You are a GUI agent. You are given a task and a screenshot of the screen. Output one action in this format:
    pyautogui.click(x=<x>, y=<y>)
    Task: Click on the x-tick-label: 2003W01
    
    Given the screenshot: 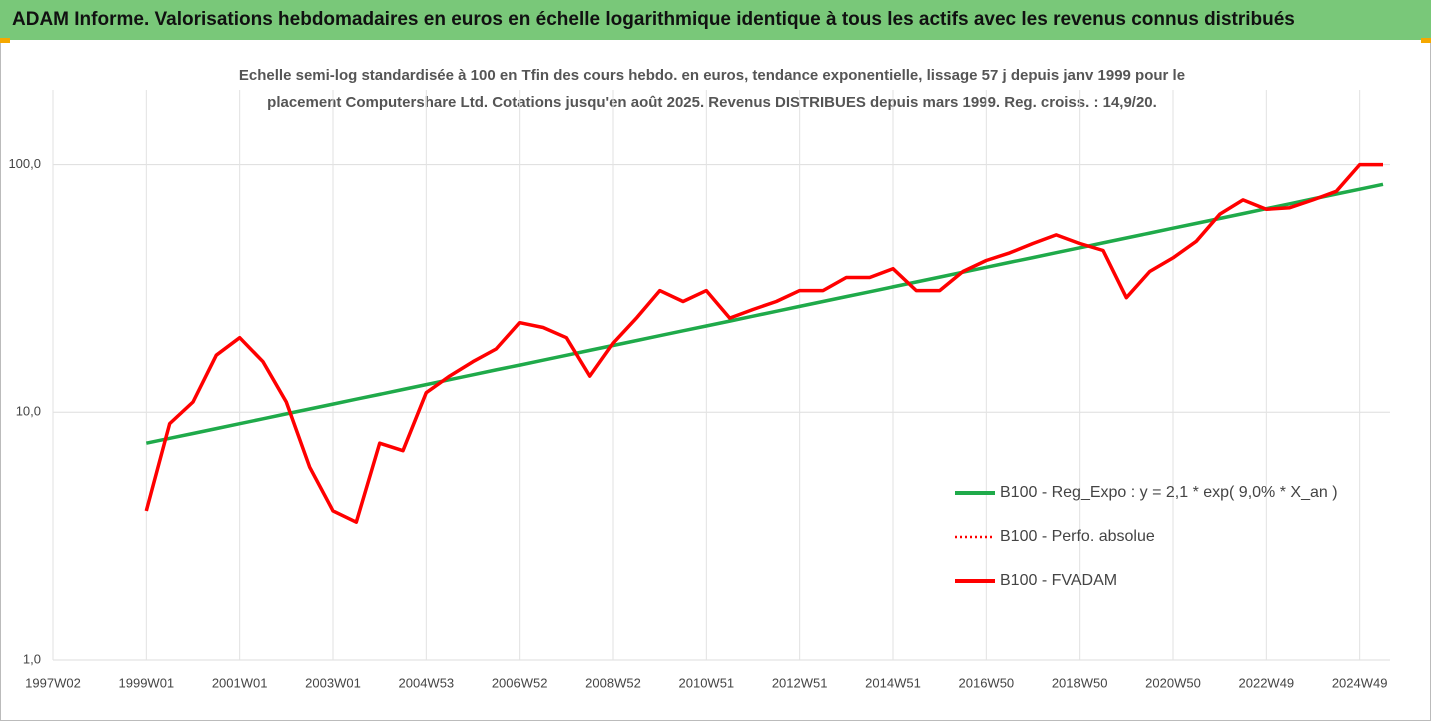 What is the action you would take?
    pyautogui.click(x=333, y=682)
    